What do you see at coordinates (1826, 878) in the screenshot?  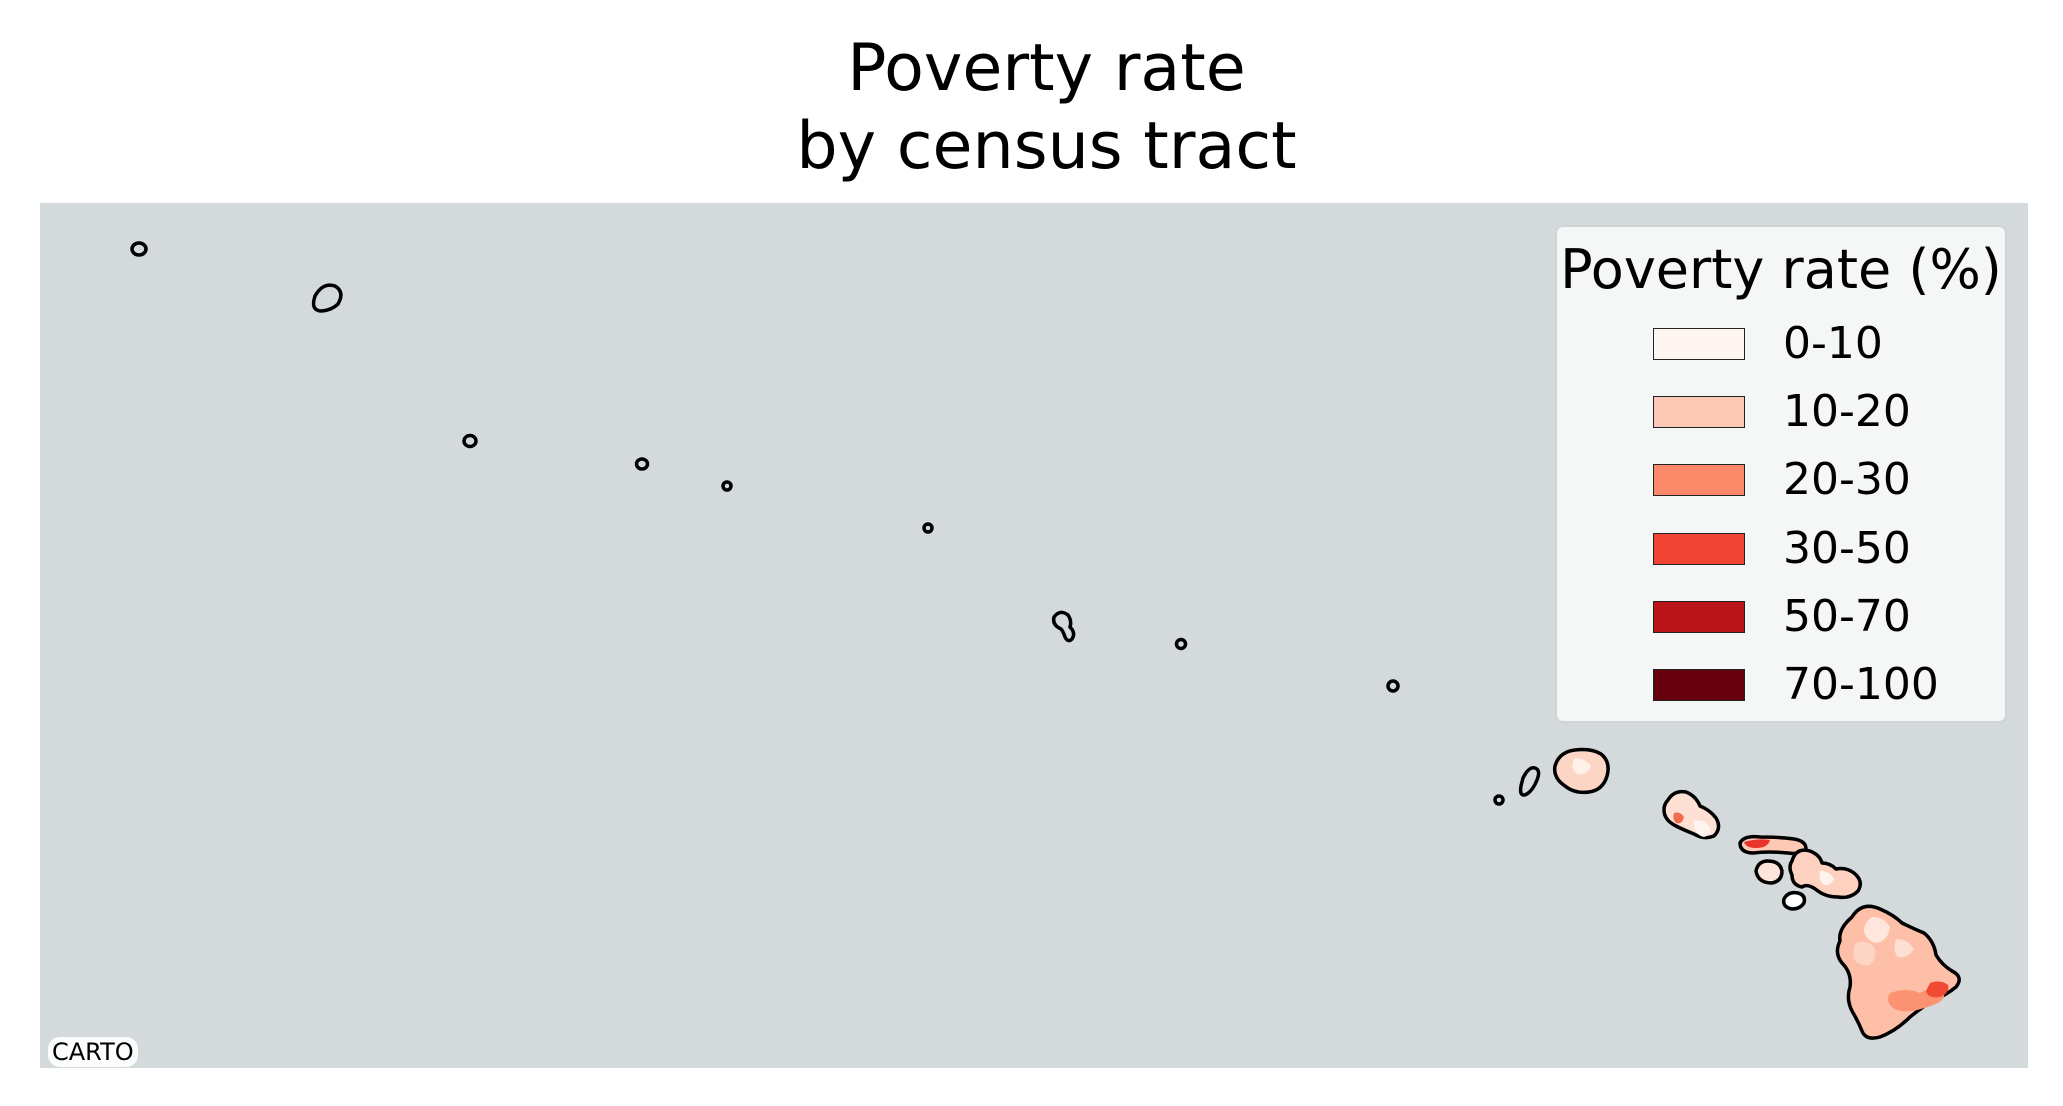 I see `tract-maui` at bounding box center [1826, 878].